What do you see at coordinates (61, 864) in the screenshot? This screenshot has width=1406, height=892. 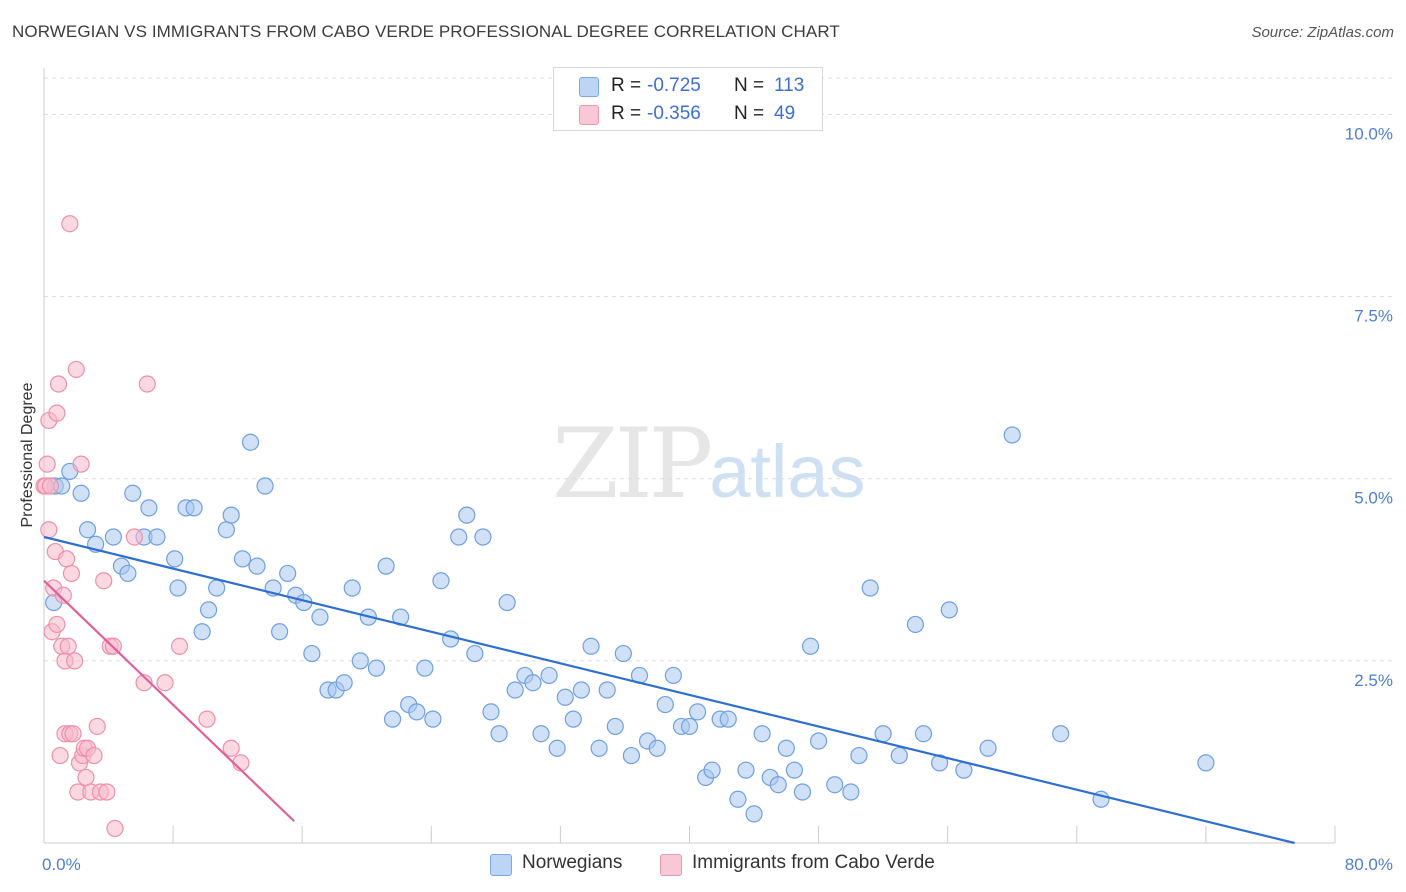 I see `x-tick-label-0: 0.0%` at bounding box center [61, 864].